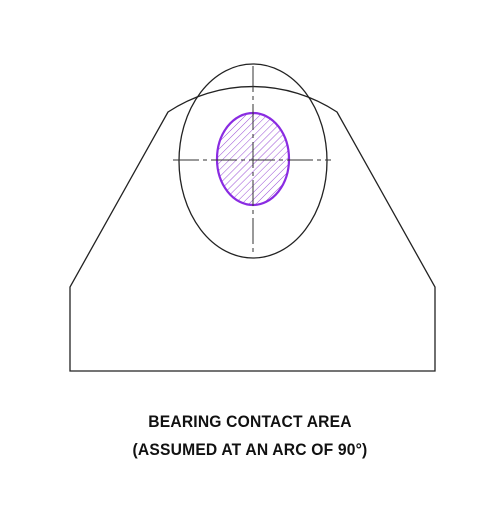 This screenshot has width=500, height=510. Describe the element at coordinates (250, 449) in the screenshot. I see `caption-subtitle: (ASSUMED AT AN ARC OF 90°)` at that location.